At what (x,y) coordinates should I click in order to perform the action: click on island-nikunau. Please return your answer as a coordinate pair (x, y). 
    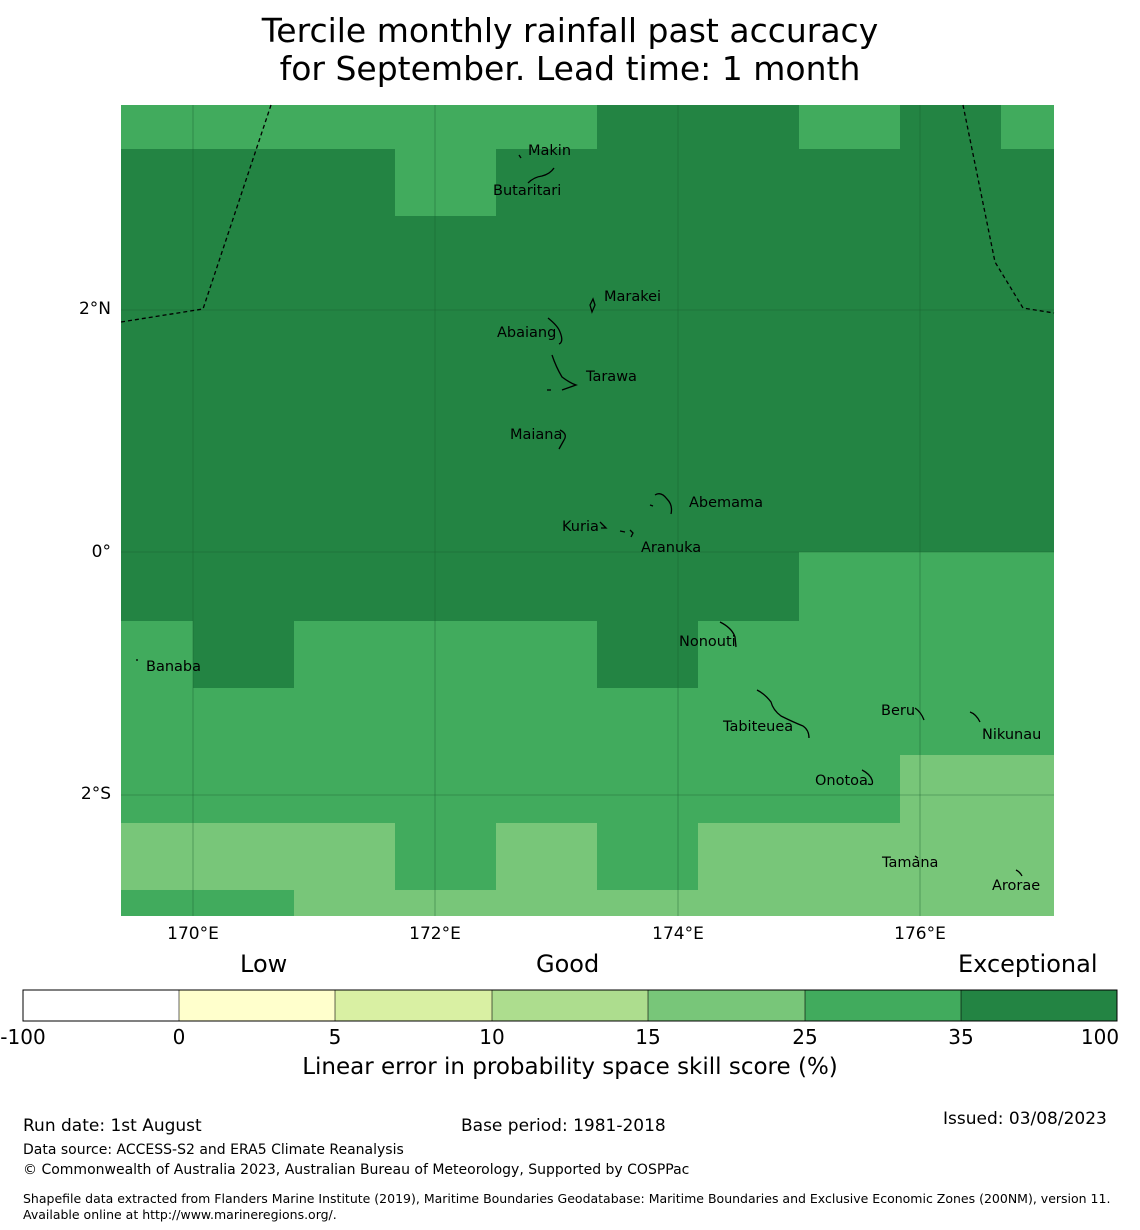
    Looking at the image, I should click on (975, 717).